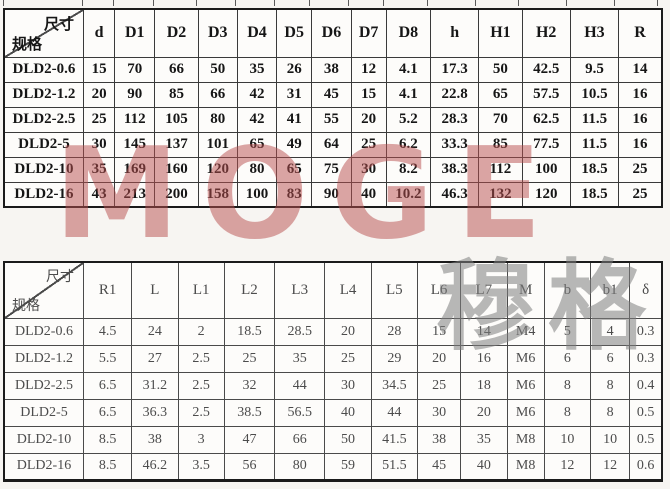  I want to click on cell: 62.5, so click(546, 119).